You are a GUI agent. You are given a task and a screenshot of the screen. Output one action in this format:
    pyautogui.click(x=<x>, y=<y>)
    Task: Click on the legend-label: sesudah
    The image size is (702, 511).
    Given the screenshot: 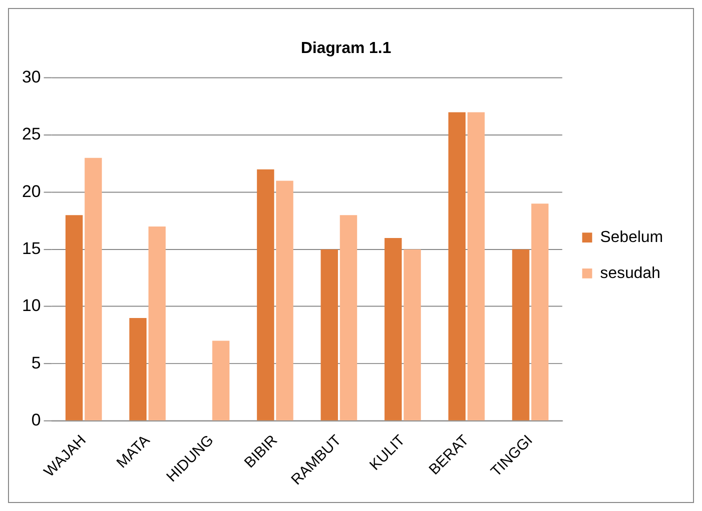 What is the action you would take?
    pyautogui.click(x=630, y=273)
    